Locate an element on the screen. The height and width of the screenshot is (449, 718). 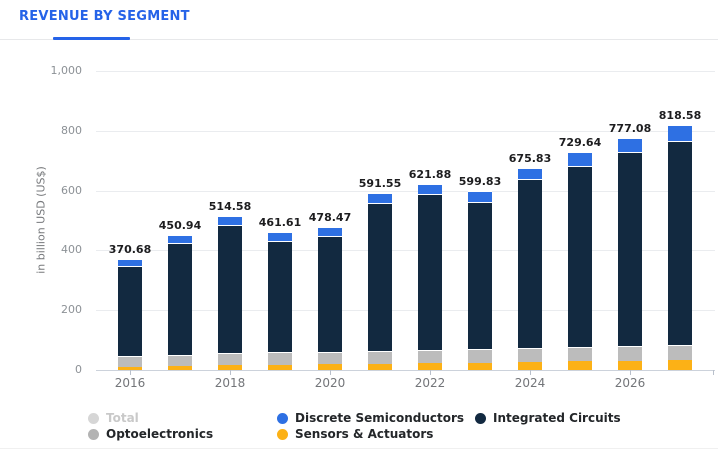
bar-total-label: 818.58 is located at coordinates (680, 116).